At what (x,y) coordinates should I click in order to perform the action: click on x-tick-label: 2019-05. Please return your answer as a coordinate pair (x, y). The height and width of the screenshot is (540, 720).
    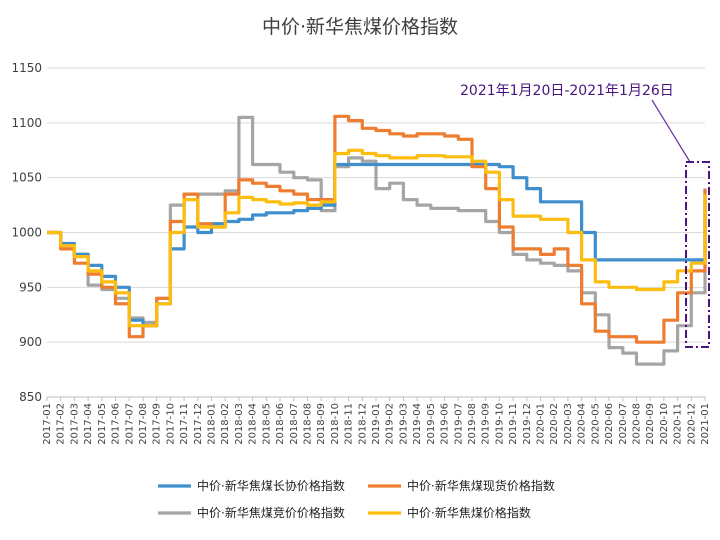
    Looking at the image, I should click on (431, 424).